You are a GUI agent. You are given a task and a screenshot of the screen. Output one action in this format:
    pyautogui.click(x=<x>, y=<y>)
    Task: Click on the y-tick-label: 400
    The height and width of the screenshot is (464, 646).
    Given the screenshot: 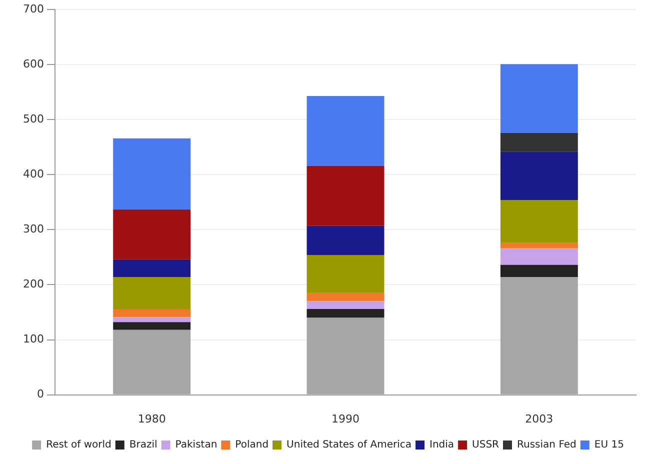 What is the action you would take?
    pyautogui.click(x=33, y=174)
    